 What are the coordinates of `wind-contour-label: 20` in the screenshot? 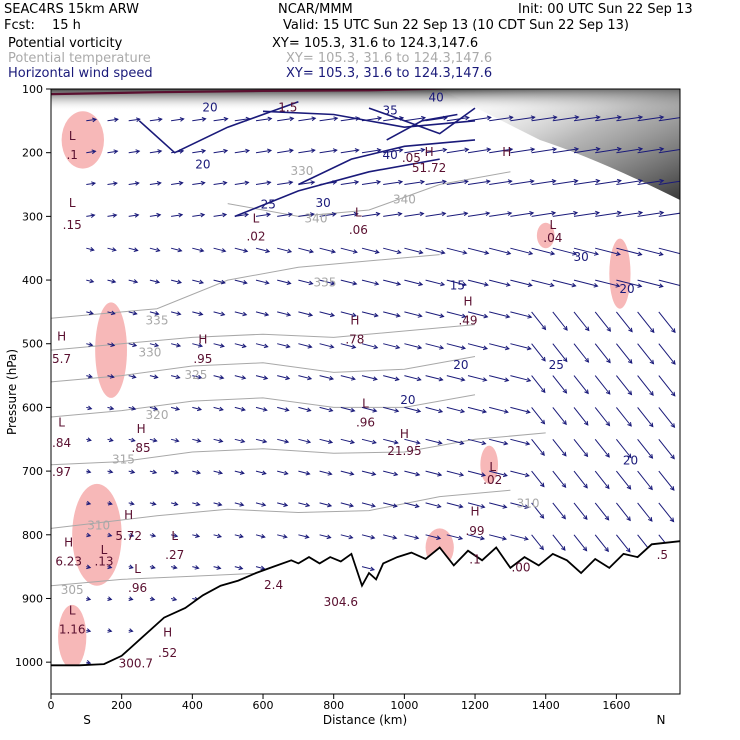 It's located at (460, 365).